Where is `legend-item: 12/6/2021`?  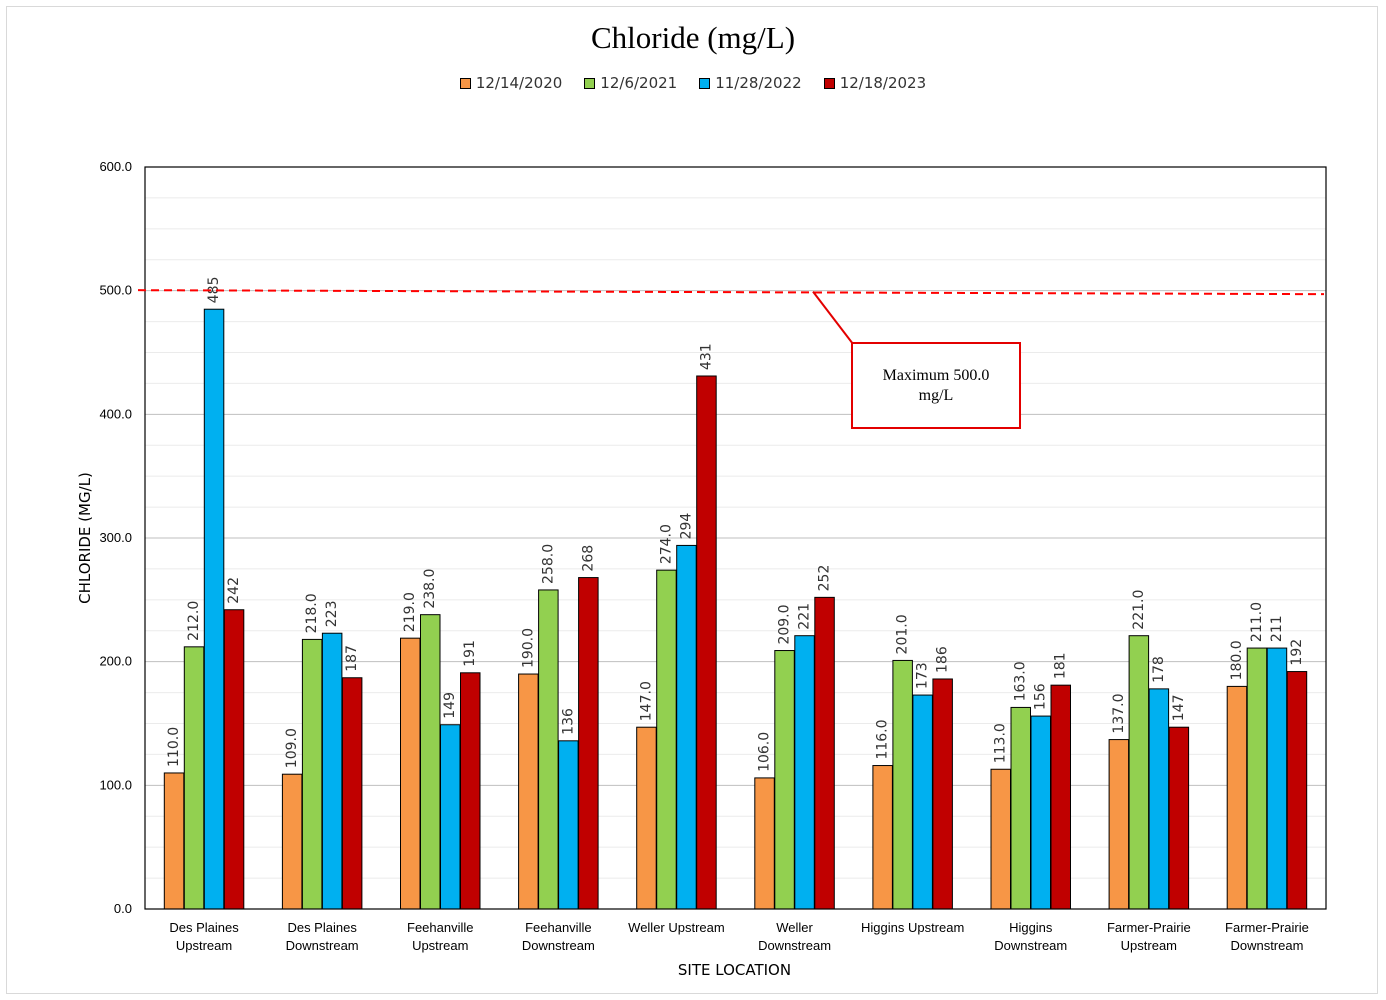 legend-item: 12/6/2021 is located at coordinates (630, 83).